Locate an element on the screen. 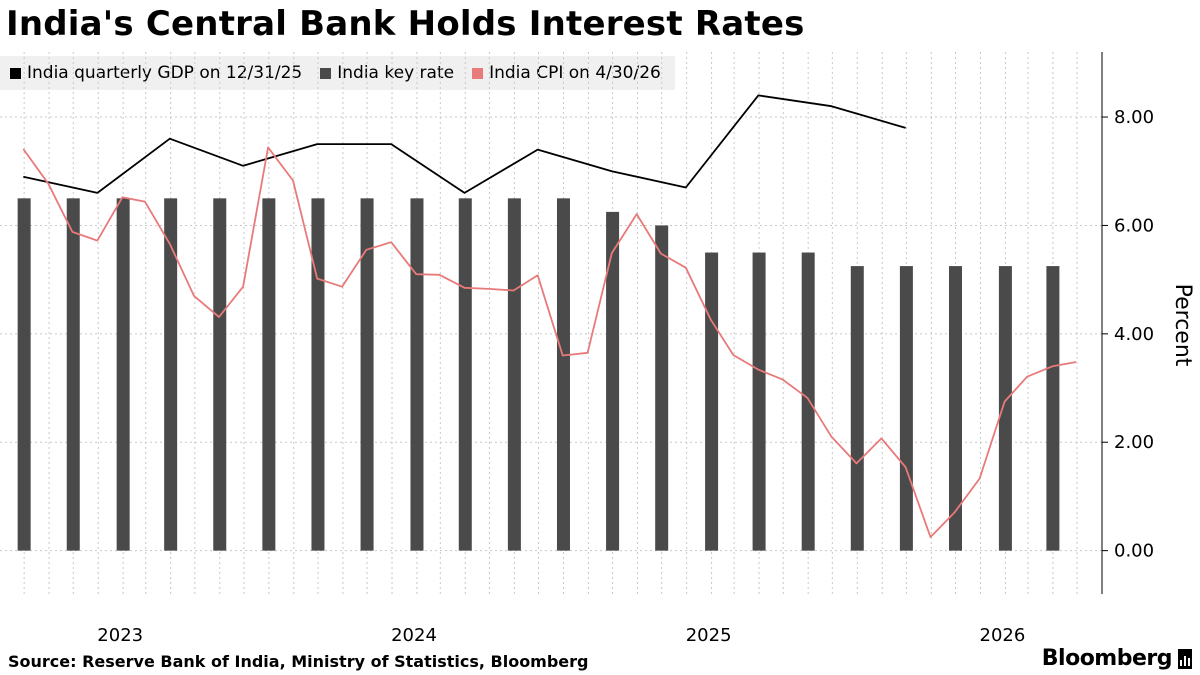  x-tick-label: 2025 is located at coordinates (709, 635).